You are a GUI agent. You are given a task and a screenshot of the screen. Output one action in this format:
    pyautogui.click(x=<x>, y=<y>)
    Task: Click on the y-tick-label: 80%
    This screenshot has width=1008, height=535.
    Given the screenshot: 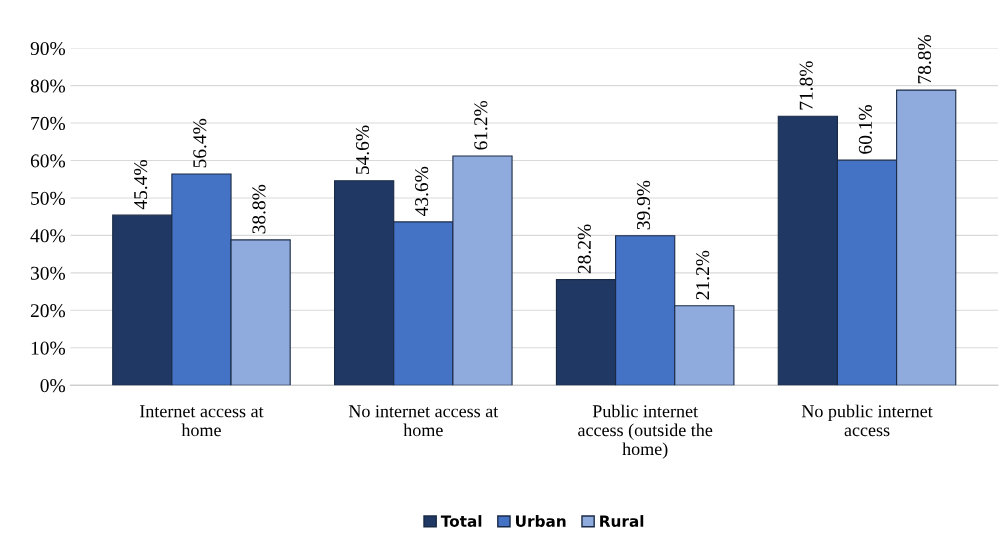 What is the action you would take?
    pyautogui.click(x=48, y=86)
    